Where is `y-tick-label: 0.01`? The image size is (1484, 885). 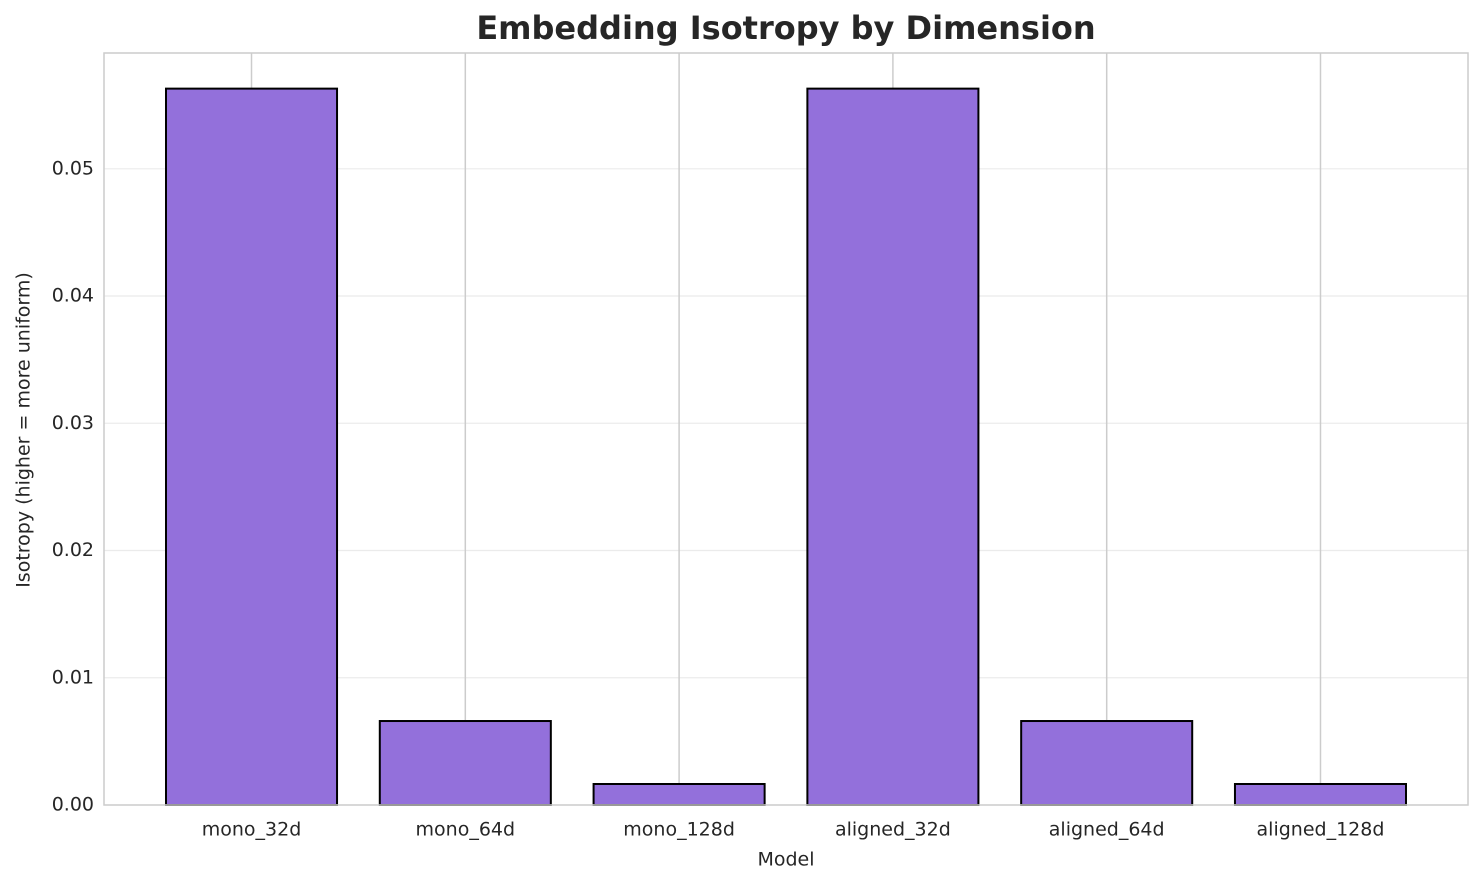
y-tick-label: 0.01 is located at coordinates (73, 677).